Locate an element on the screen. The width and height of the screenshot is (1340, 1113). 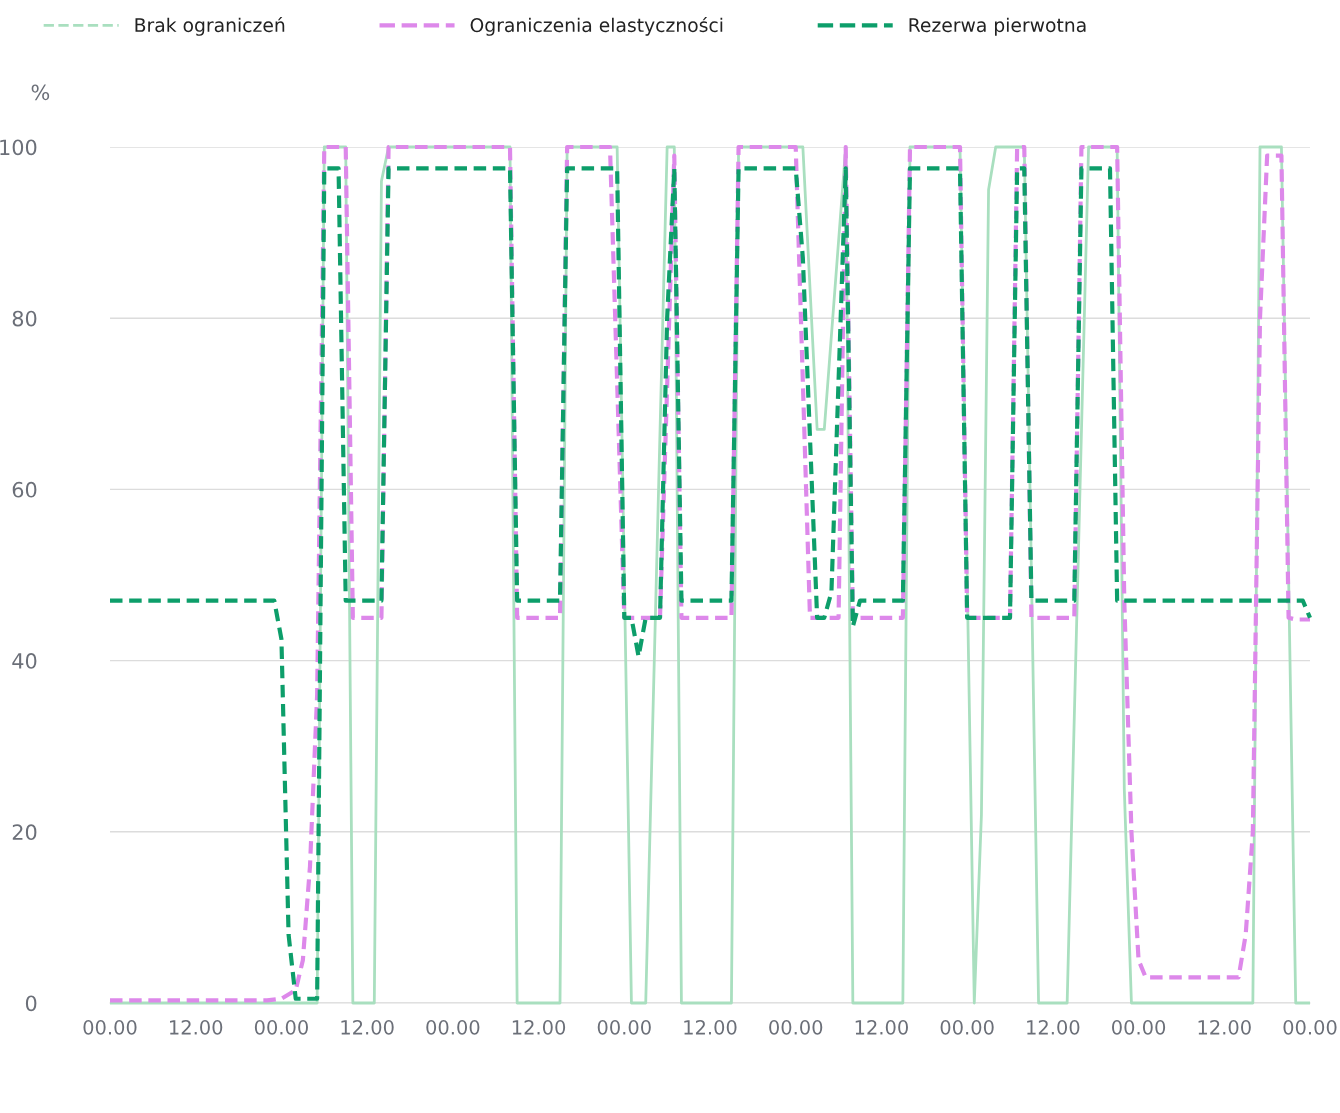
y-tick-label: 0 is located at coordinates (31, 1003).